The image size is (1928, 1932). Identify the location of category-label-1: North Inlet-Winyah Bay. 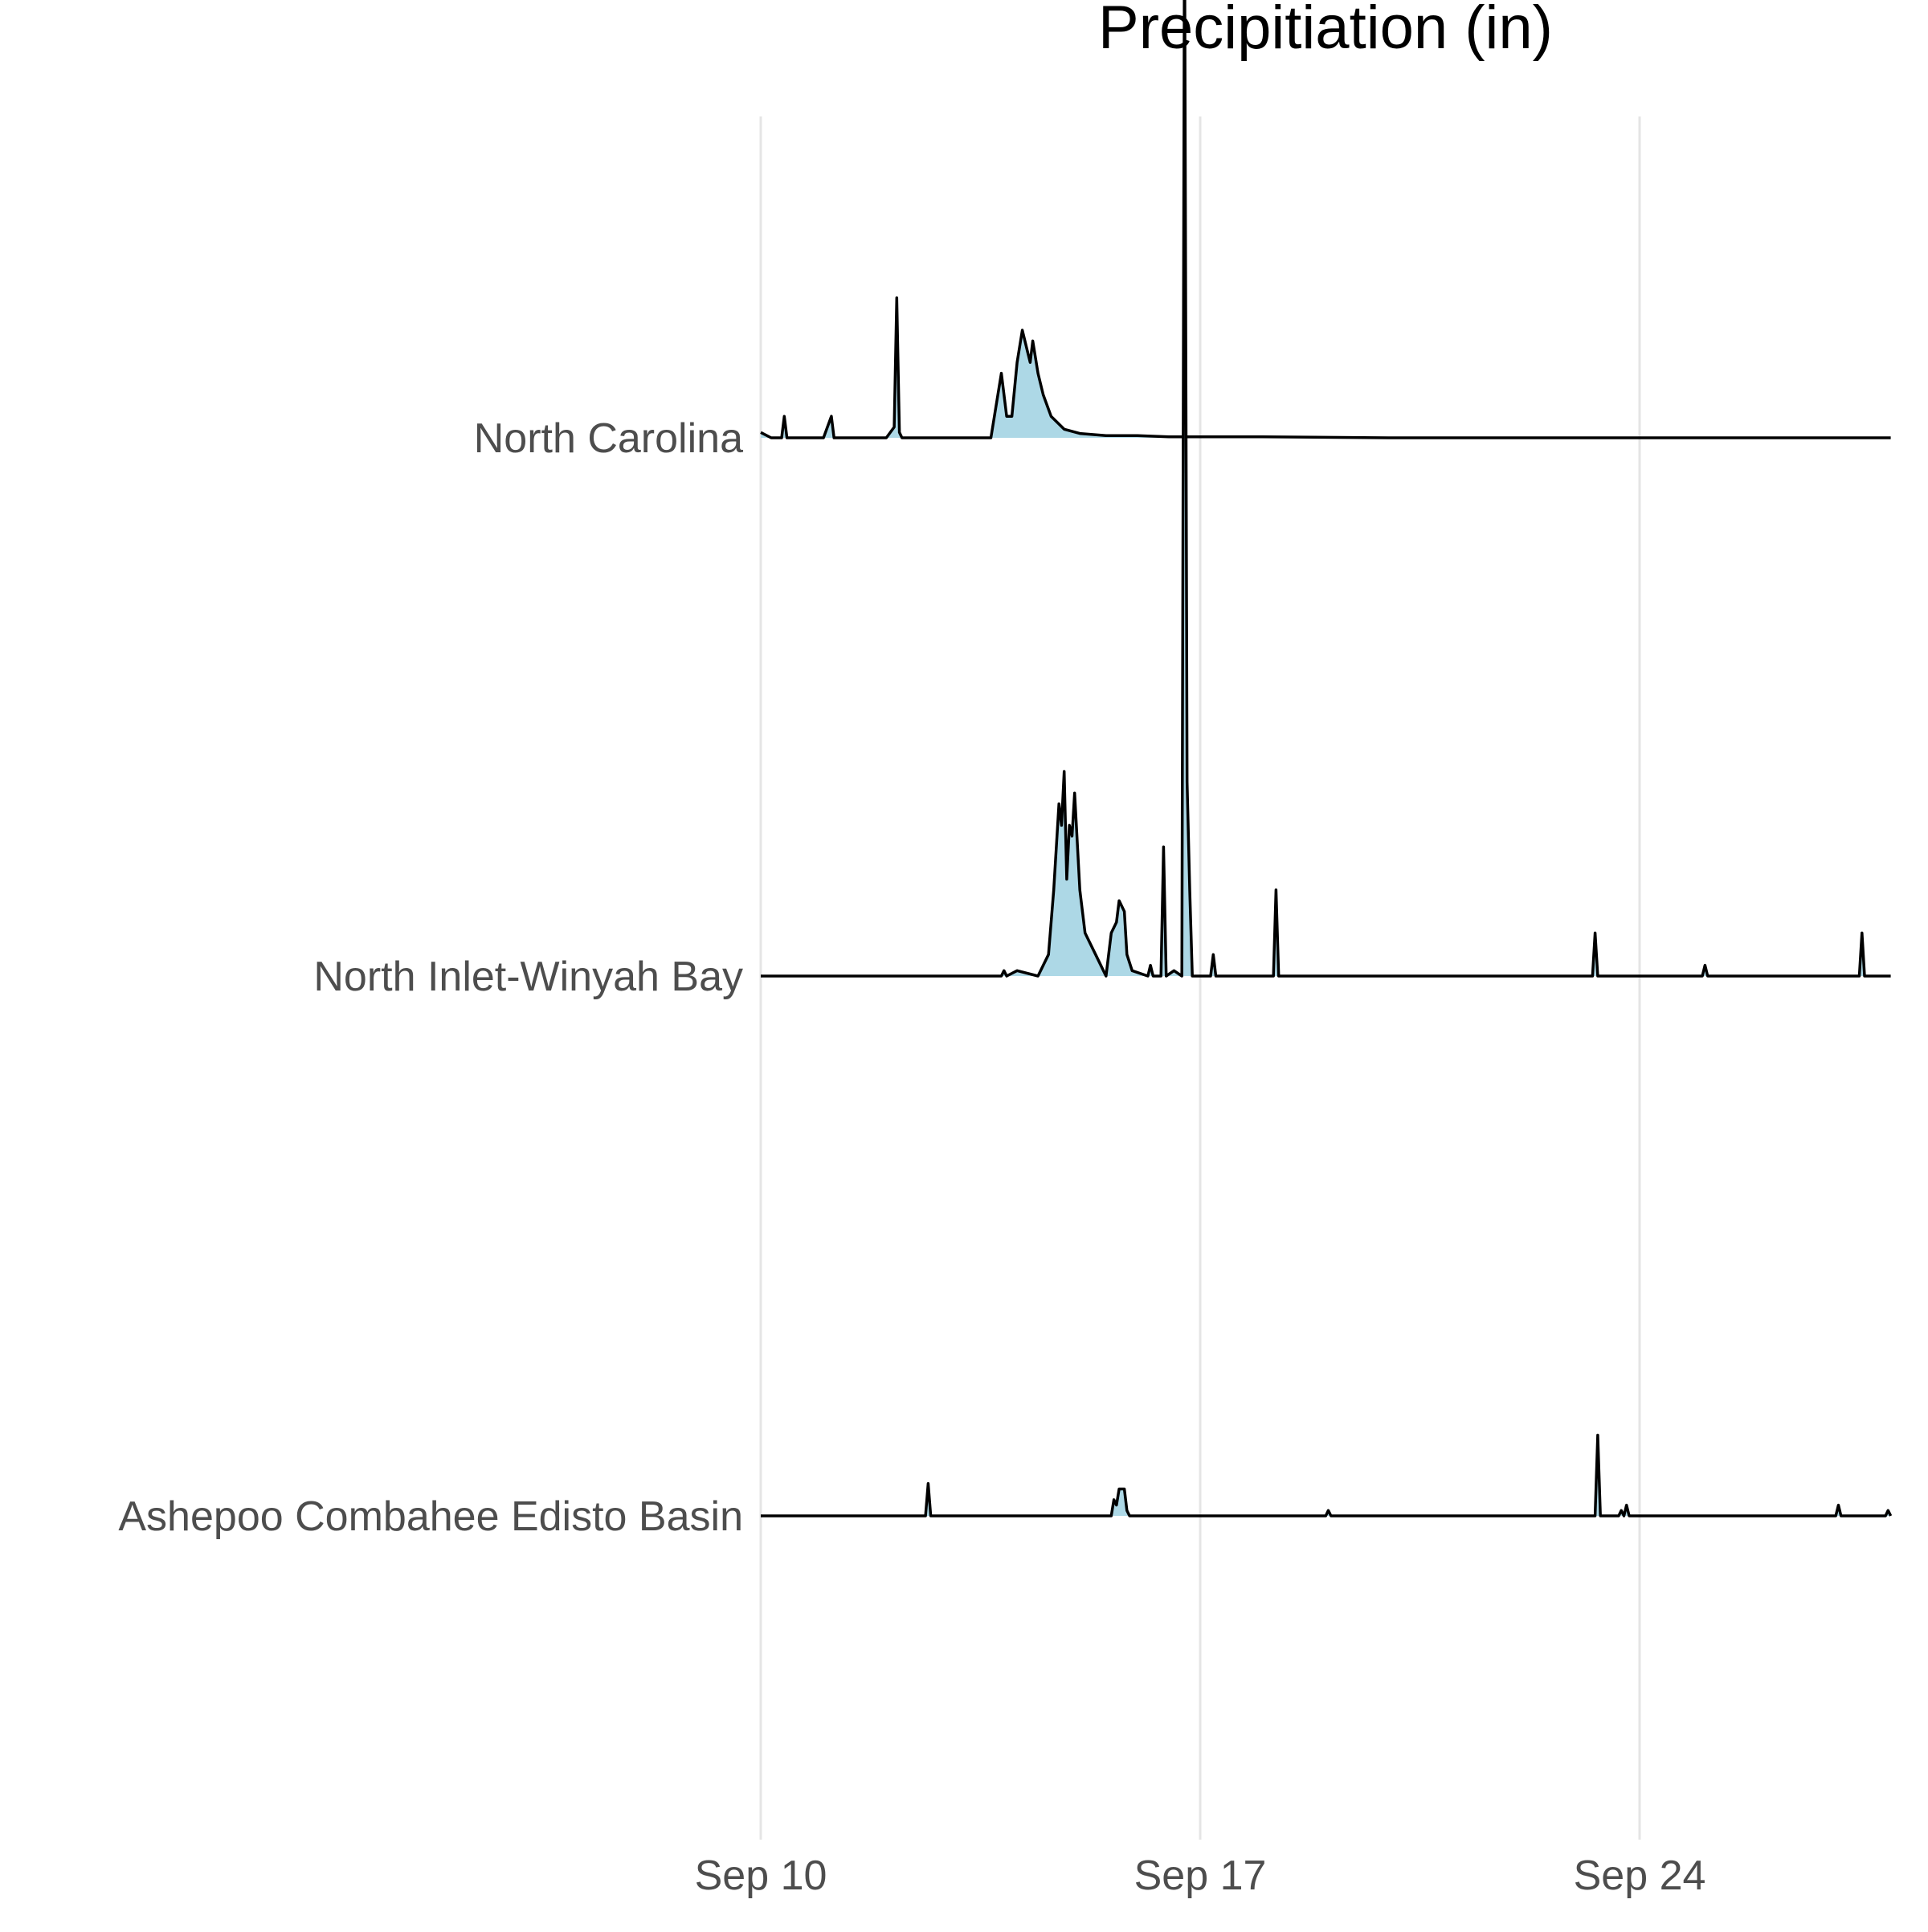
(528, 977).